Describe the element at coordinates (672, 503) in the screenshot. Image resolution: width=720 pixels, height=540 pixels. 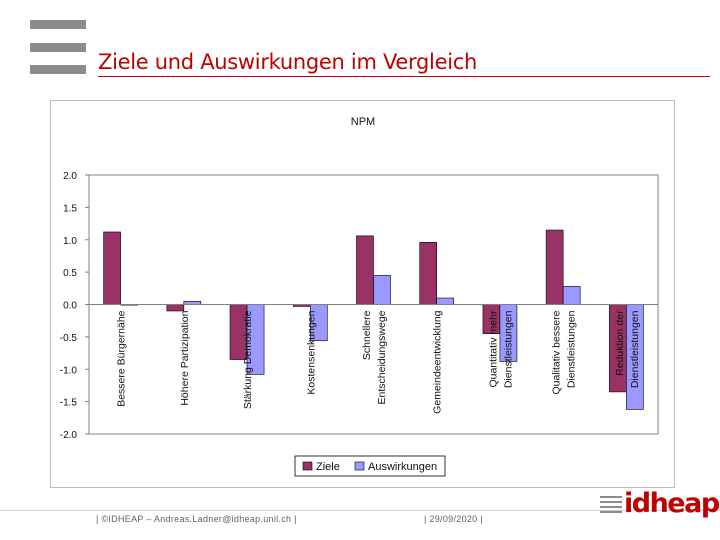
I see `logo-text: idheap` at that location.